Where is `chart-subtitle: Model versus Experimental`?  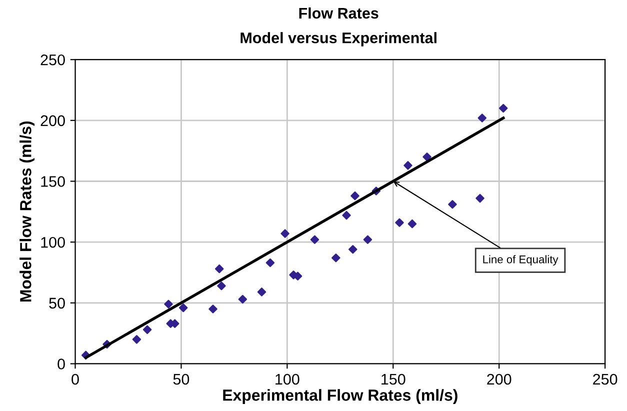 chart-subtitle: Model versus Experimental is located at coordinates (338, 39).